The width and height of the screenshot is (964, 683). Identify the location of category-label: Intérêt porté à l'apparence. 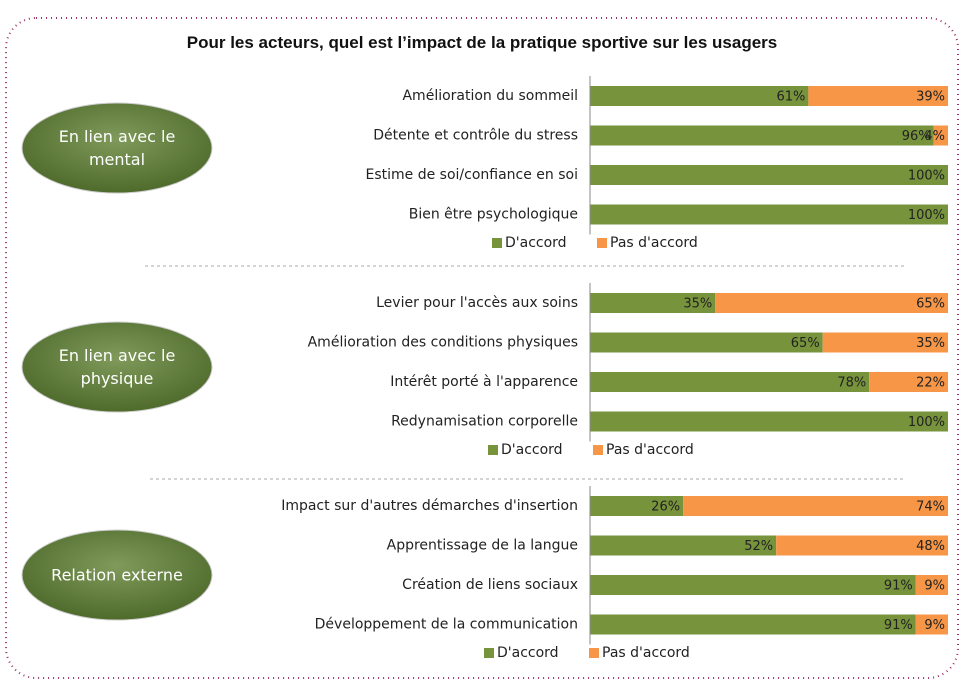
(484, 382).